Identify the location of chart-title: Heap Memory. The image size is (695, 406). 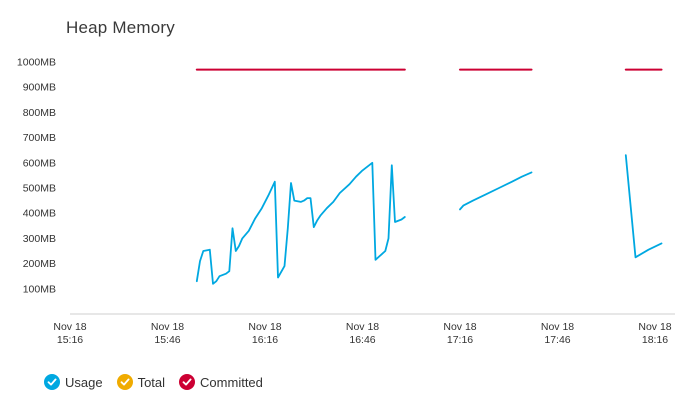
(120, 27).